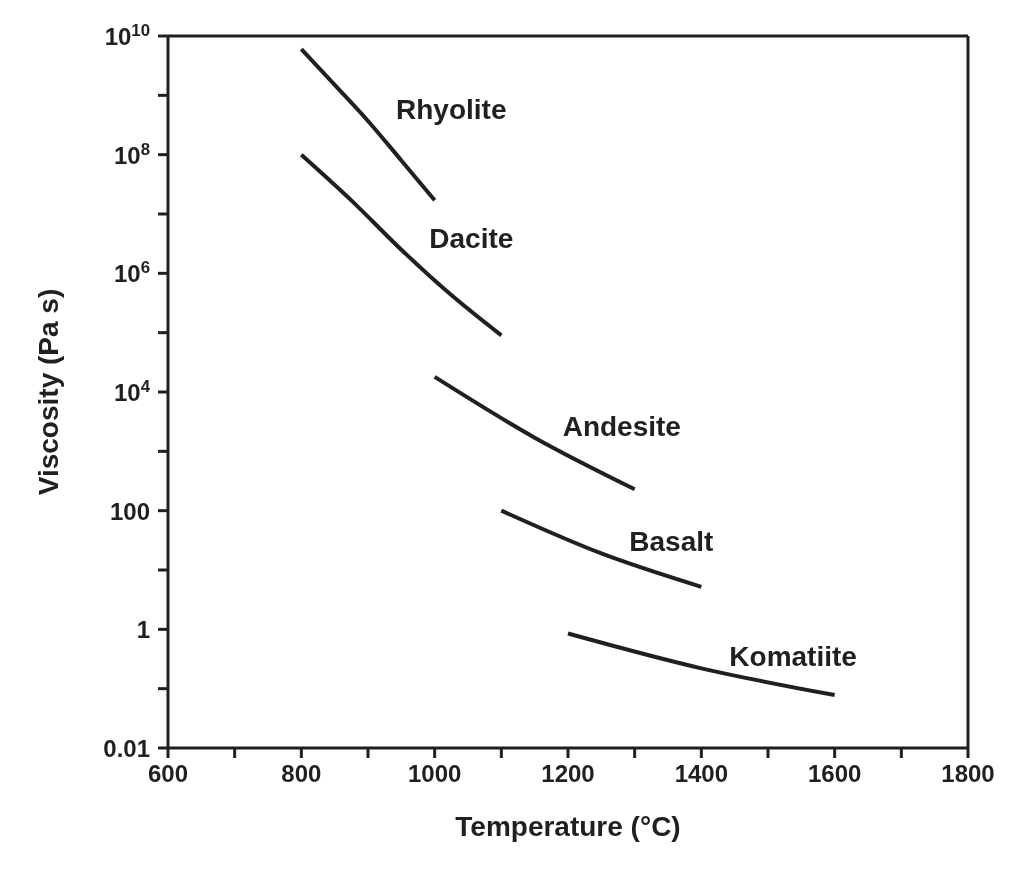  Describe the element at coordinates (131, 154) in the screenshot. I see `y-tick-label: 10$^{8}$` at that location.